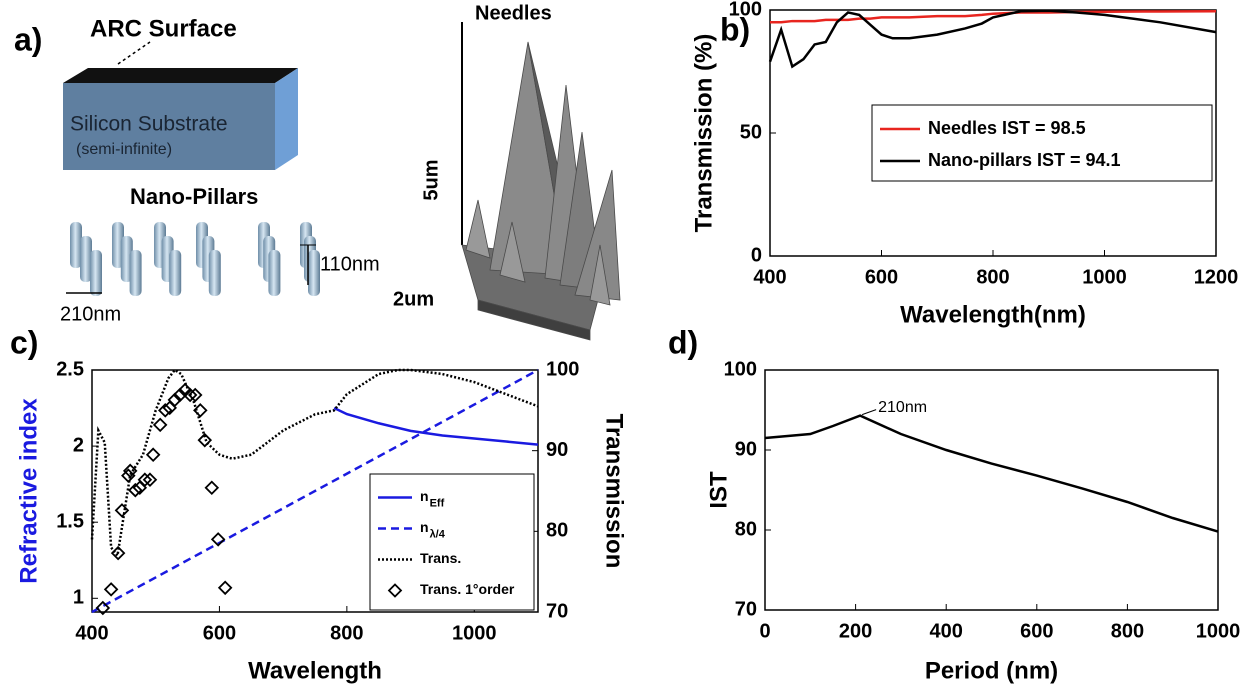 Image resolution: width=1258 pixels, height=694 pixels. I want to click on pillars-label: Nano-Pillars, so click(194, 196).